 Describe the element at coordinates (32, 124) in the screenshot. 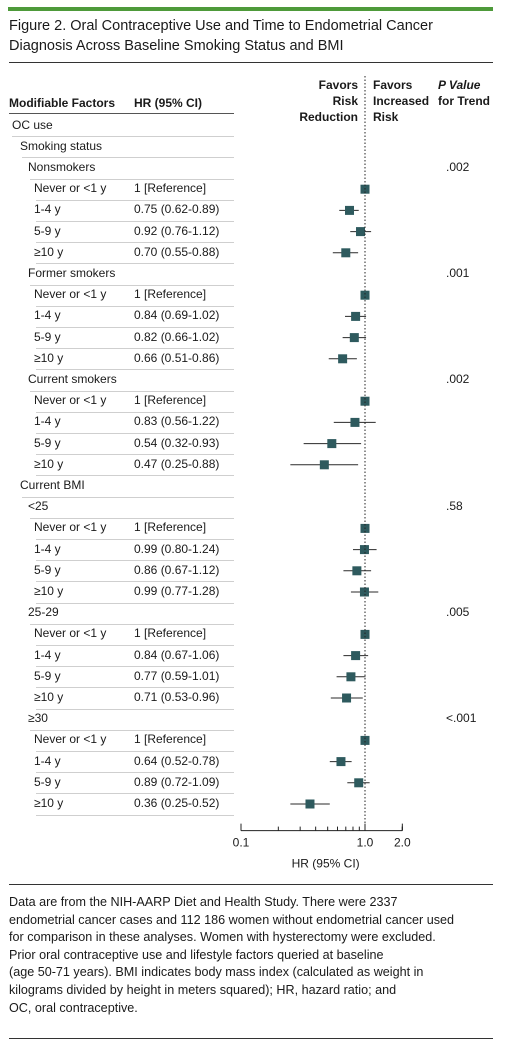

I see `row-label: OC use` at that location.